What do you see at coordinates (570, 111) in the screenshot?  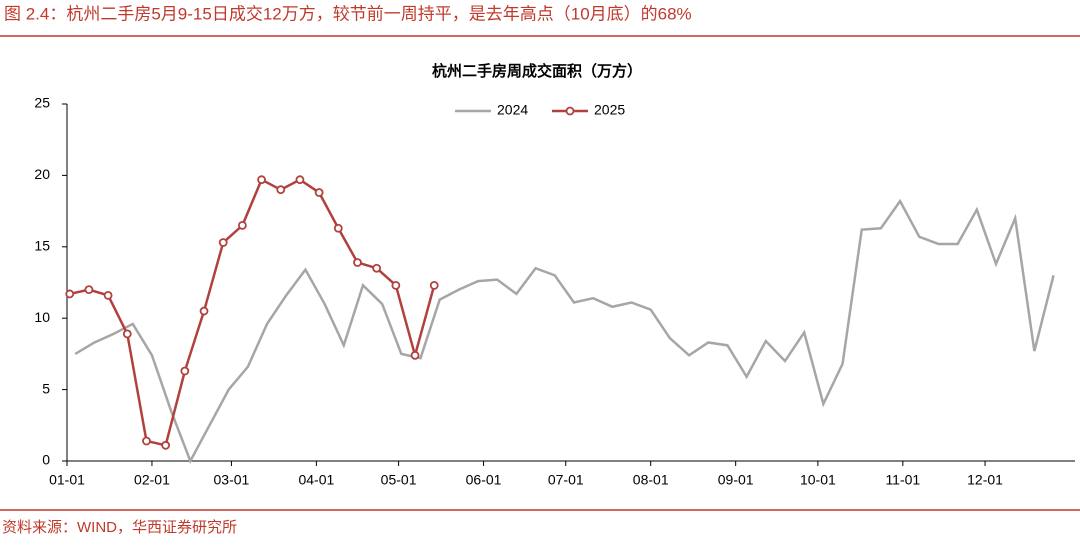 I see `legend-marker` at bounding box center [570, 111].